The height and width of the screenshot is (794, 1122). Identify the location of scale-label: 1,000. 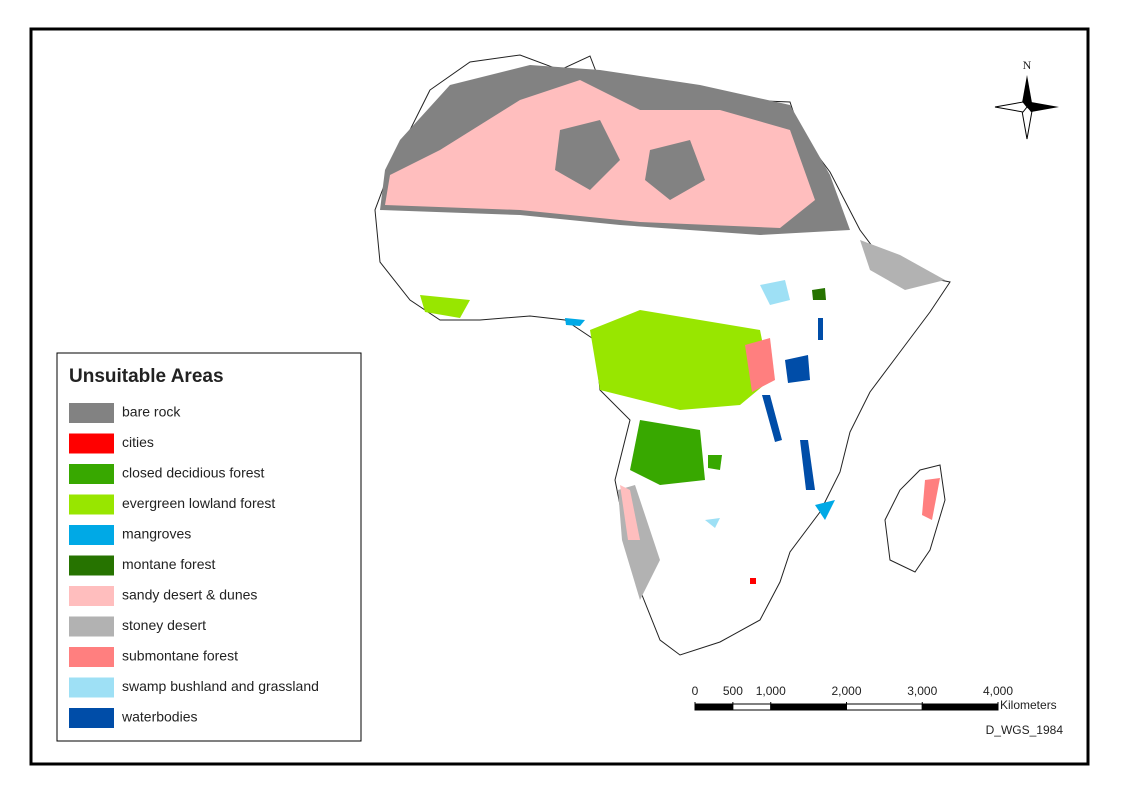
(771, 691).